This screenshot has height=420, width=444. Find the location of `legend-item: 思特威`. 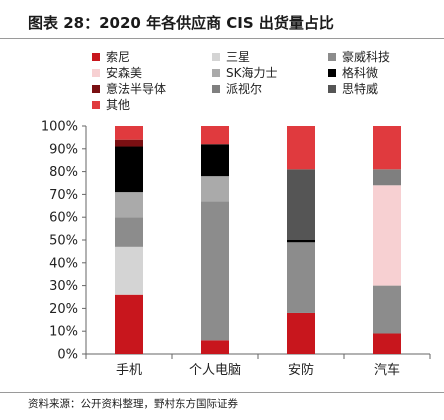

legend-item: 思特威 is located at coordinates (353, 88).